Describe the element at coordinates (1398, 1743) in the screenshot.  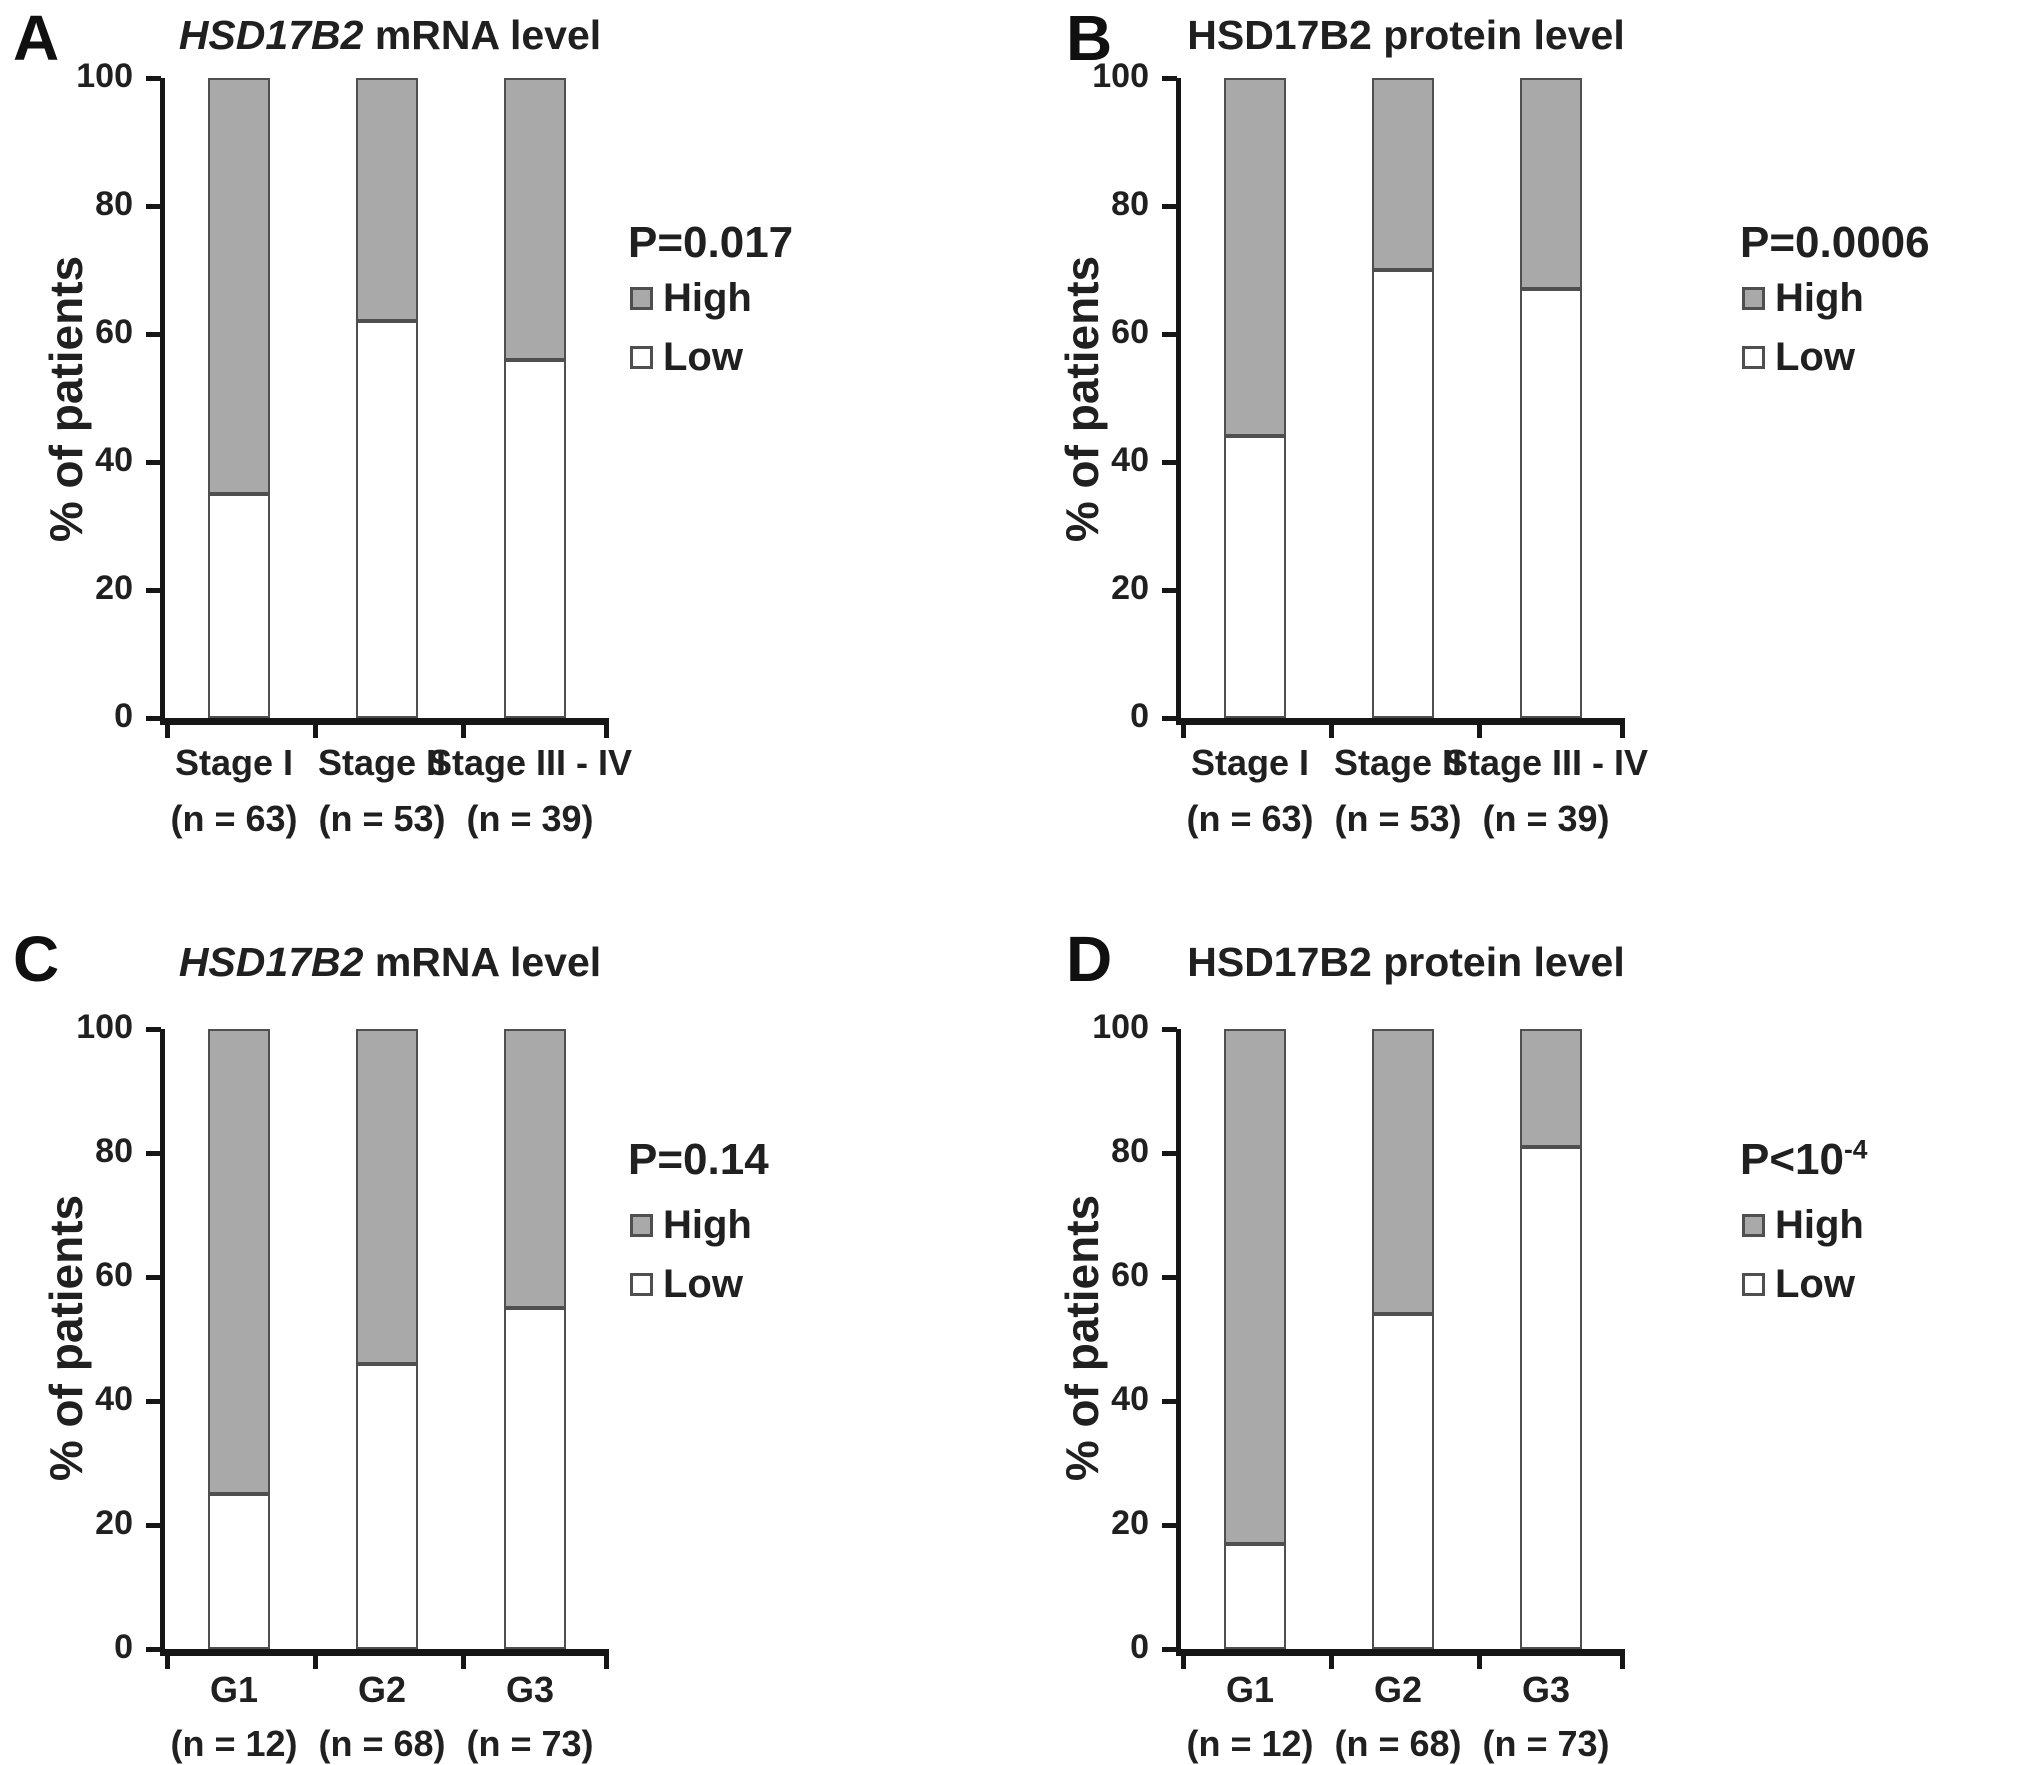
I see `x-n-label: (n = 68)` at that location.